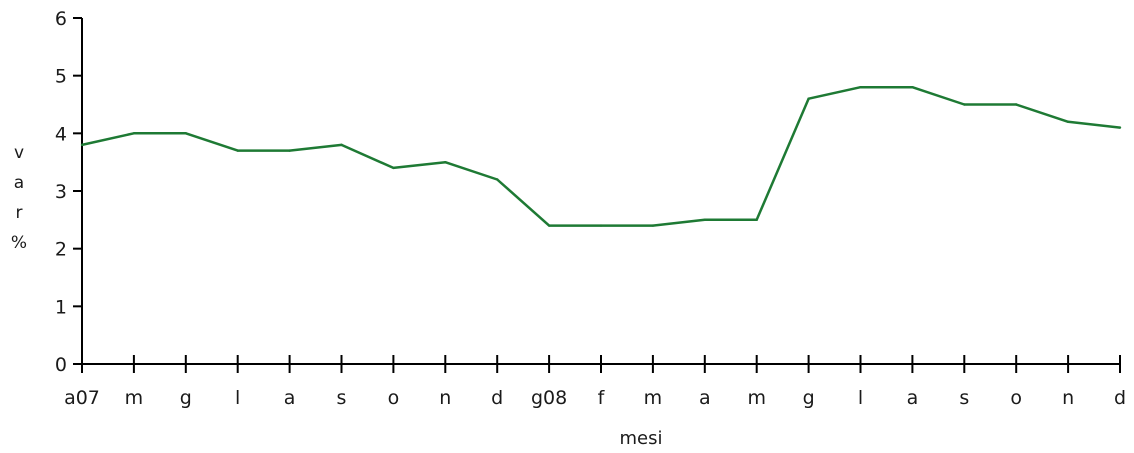 This screenshot has width=1134, height=453. I want to click on y-tick-label: 1, so click(61, 307).